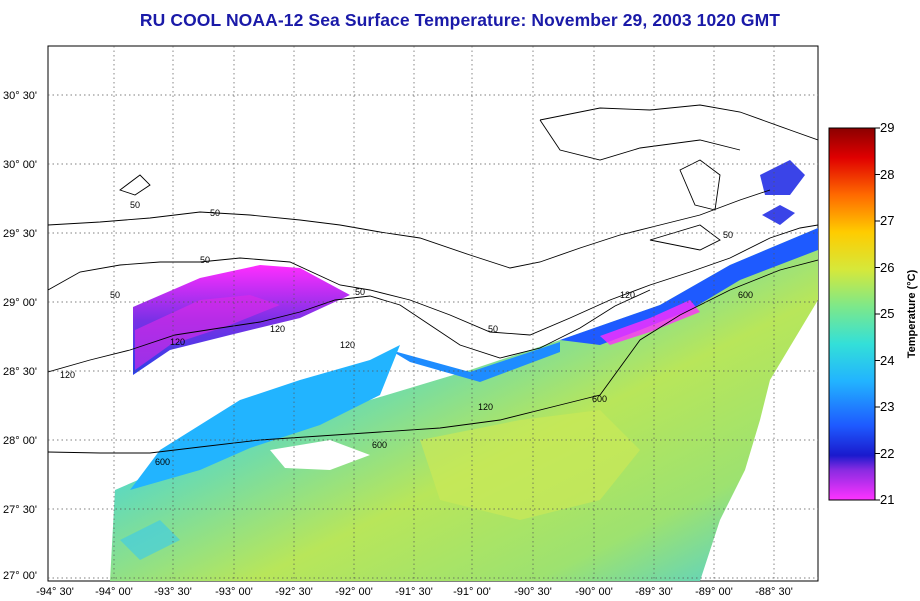  What do you see at coordinates (887, 220) in the screenshot?
I see `color-bar-tick: 27` at bounding box center [887, 220].